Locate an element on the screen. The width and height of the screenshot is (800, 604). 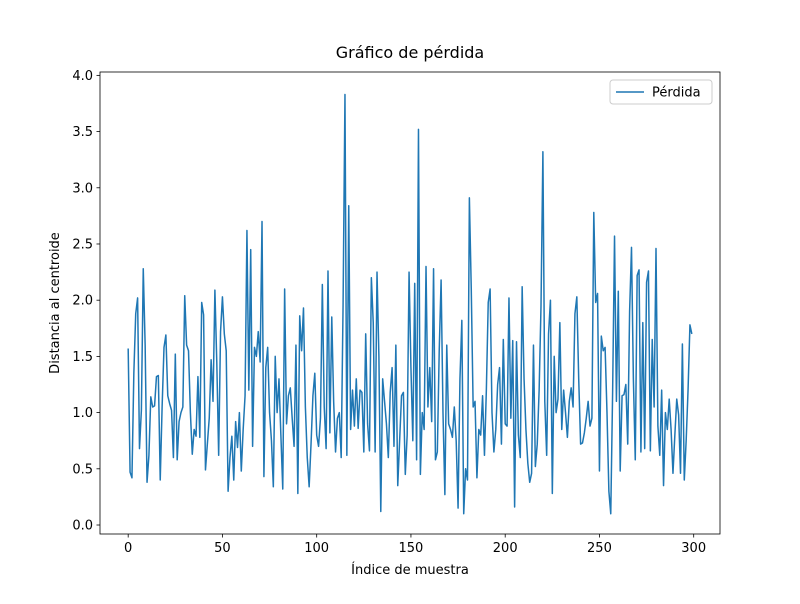
x-tick-label: 250 is located at coordinates (599, 548).